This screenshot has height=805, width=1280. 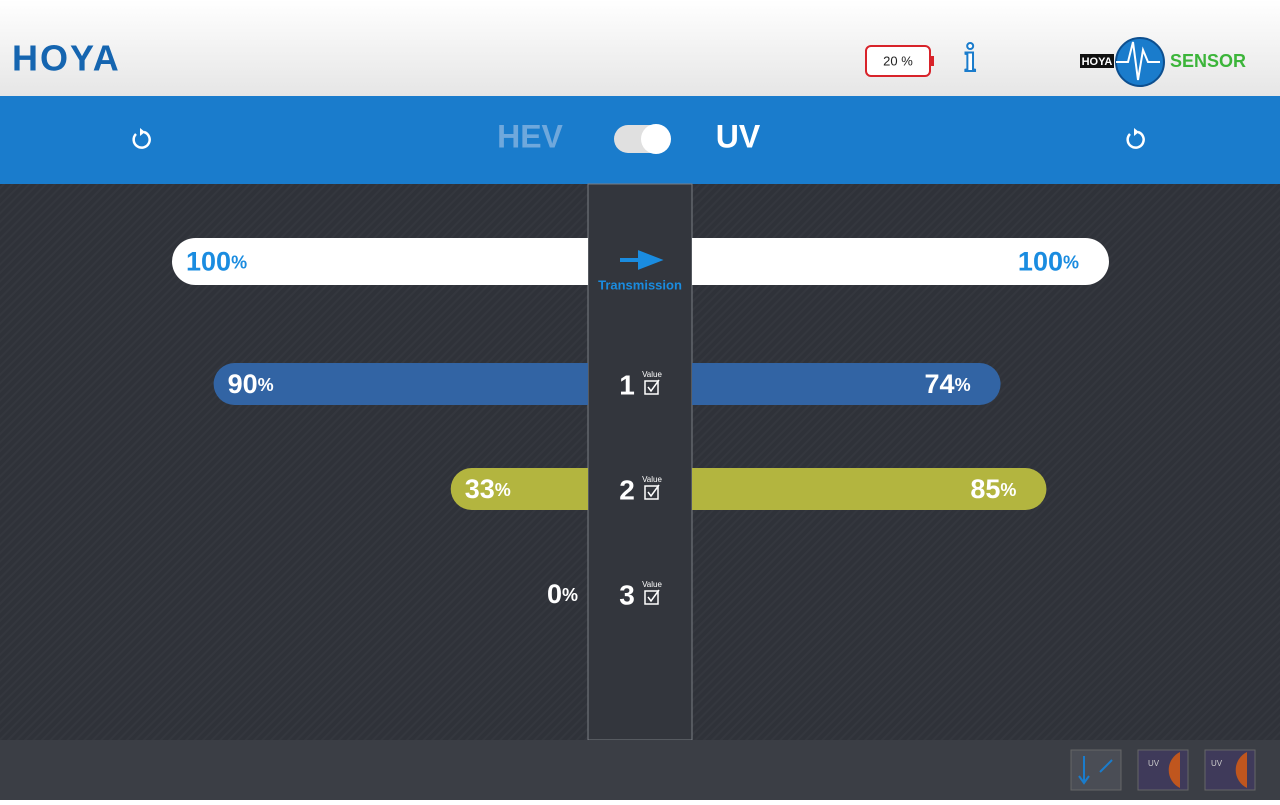 What do you see at coordinates (627, 594) in the screenshot?
I see `row-number: 3` at bounding box center [627, 594].